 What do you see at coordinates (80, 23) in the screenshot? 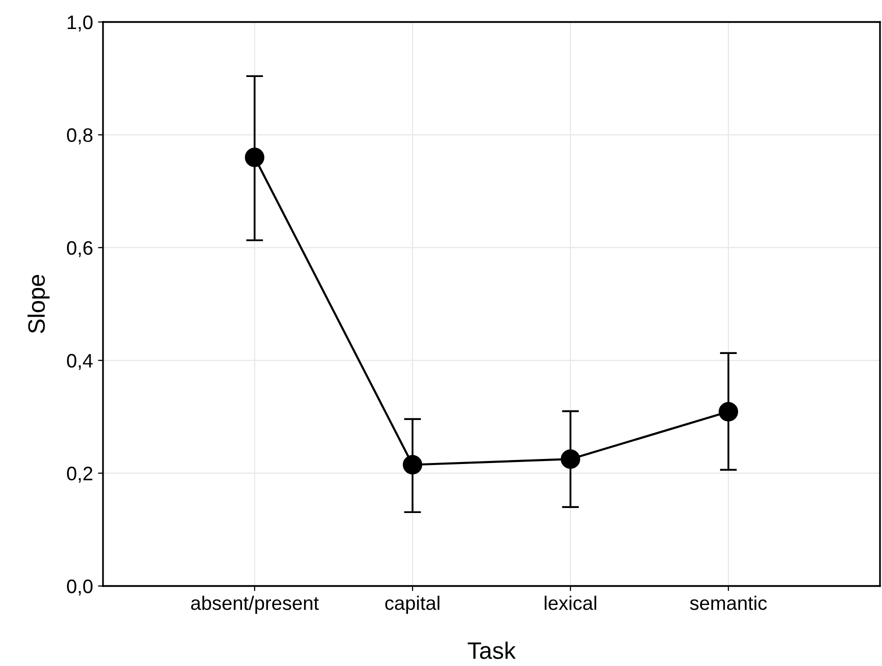
I see `y-tick-label: 1,0` at bounding box center [80, 23].